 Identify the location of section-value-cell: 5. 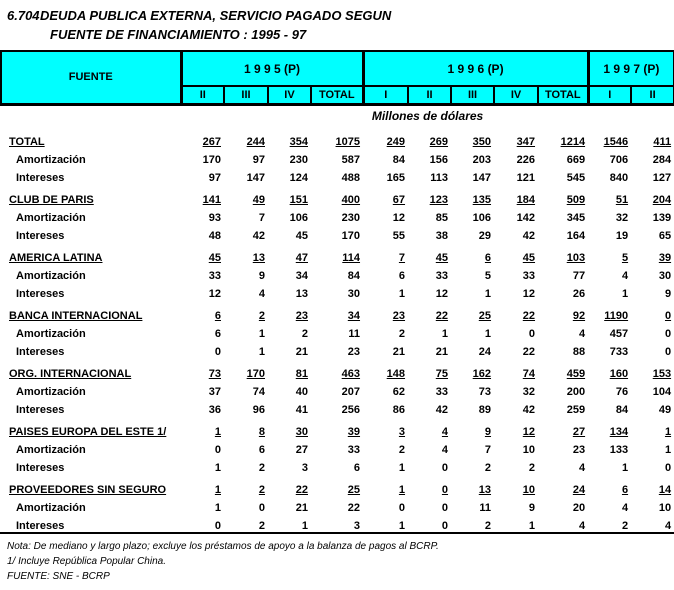
(625, 258).